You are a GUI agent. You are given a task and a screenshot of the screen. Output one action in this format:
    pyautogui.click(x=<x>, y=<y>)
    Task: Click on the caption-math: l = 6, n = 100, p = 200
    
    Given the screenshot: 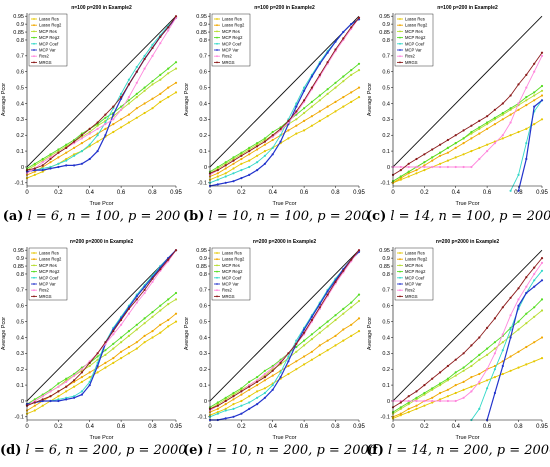 What is the action you would take?
    pyautogui.click(x=104, y=216)
    